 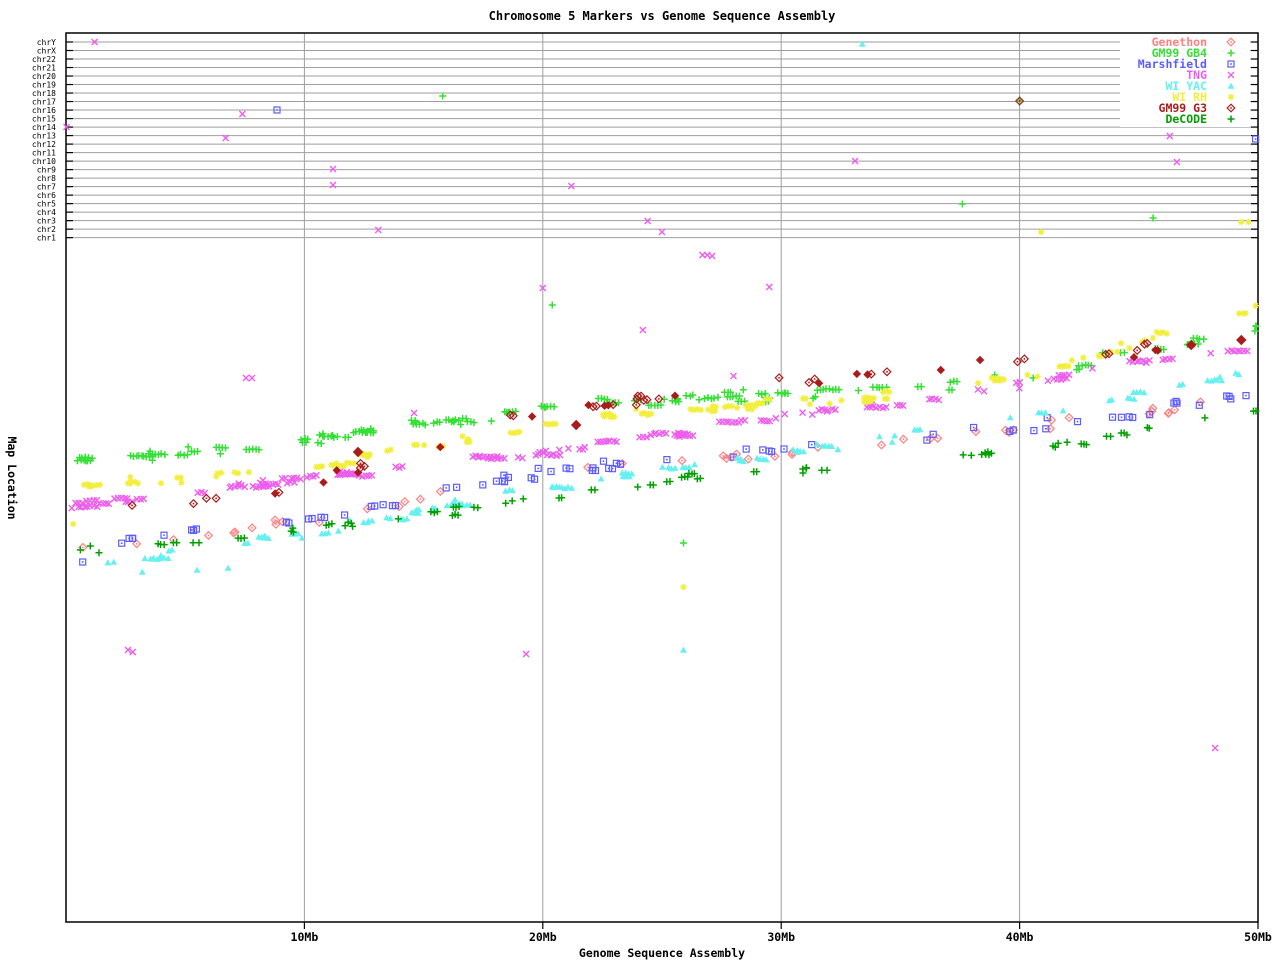 What do you see at coordinates (46, 170) in the screenshot?
I see `row-label-chr9: chr9` at bounding box center [46, 170].